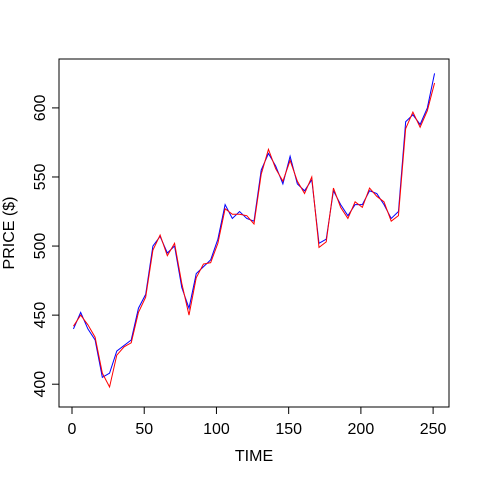  What do you see at coordinates (40, 384) in the screenshot?
I see `y-tick-label: 400` at bounding box center [40, 384].